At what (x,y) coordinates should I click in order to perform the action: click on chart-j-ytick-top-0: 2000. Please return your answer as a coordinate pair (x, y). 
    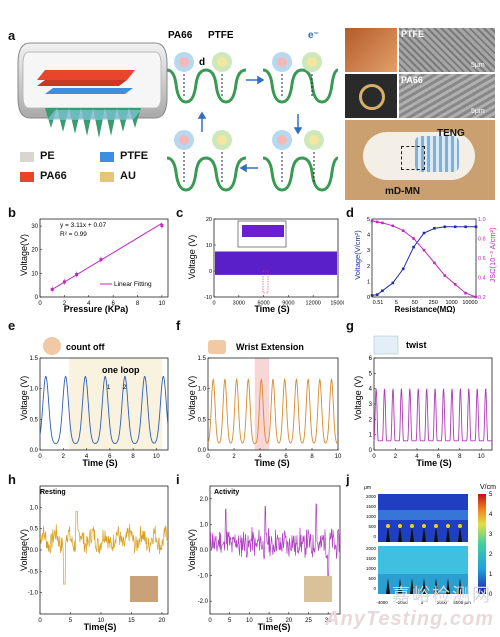
    Looking at the image, I should click on (371, 496).